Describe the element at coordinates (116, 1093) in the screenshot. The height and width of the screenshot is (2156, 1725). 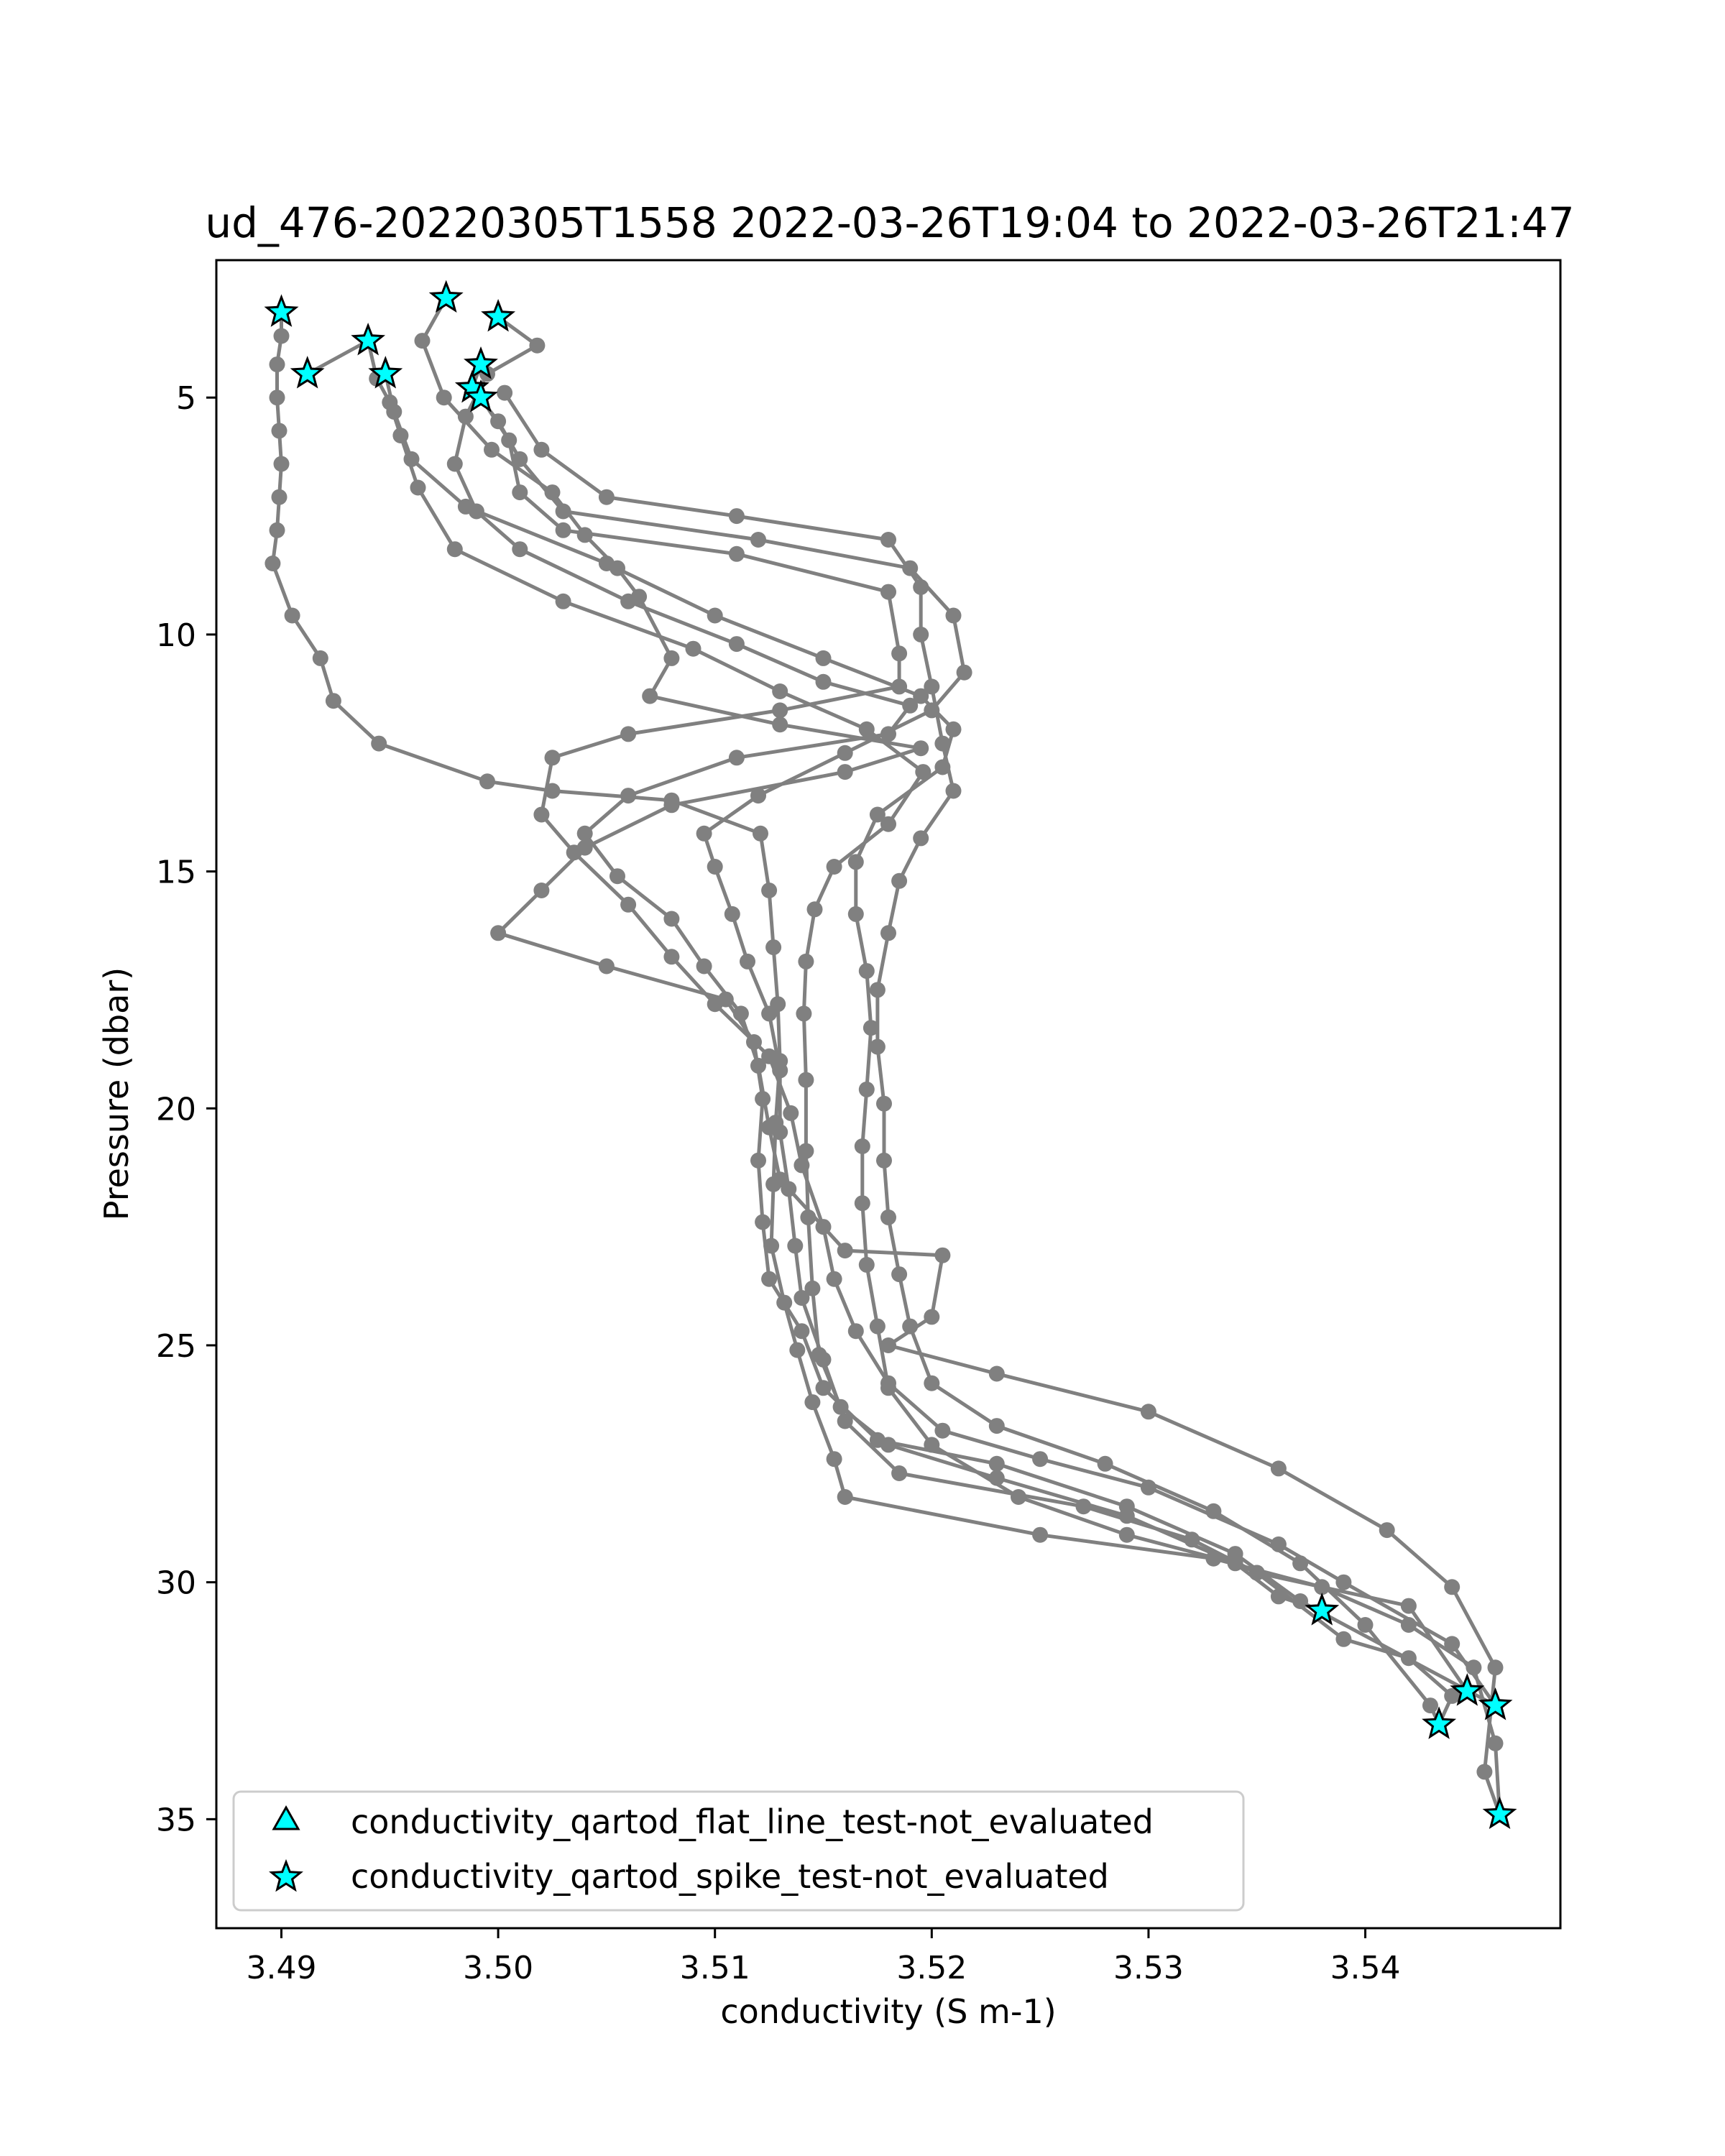
I see `y-axis-label: Pressure (dbar)` at that location.